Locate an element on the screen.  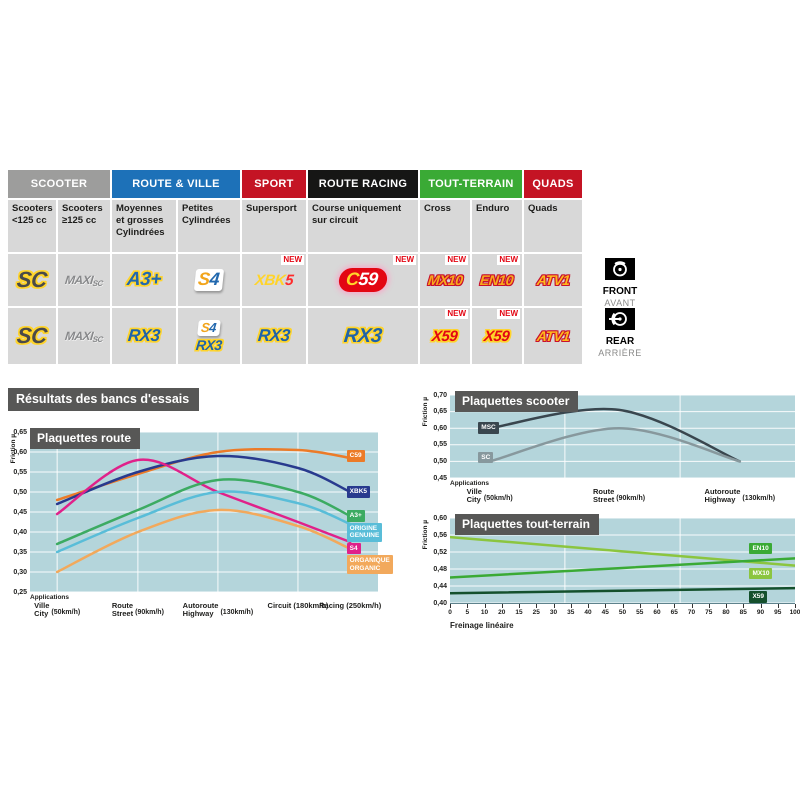
logo-c59: C59 is located at coordinates (363, 280).